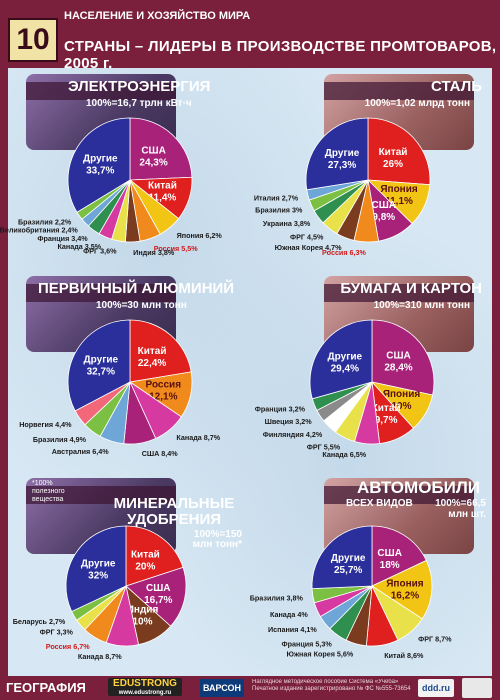  What do you see at coordinates (145, 683) in the screenshot?
I see `edustrong-label: EDUSTRONG` at bounding box center [145, 683].